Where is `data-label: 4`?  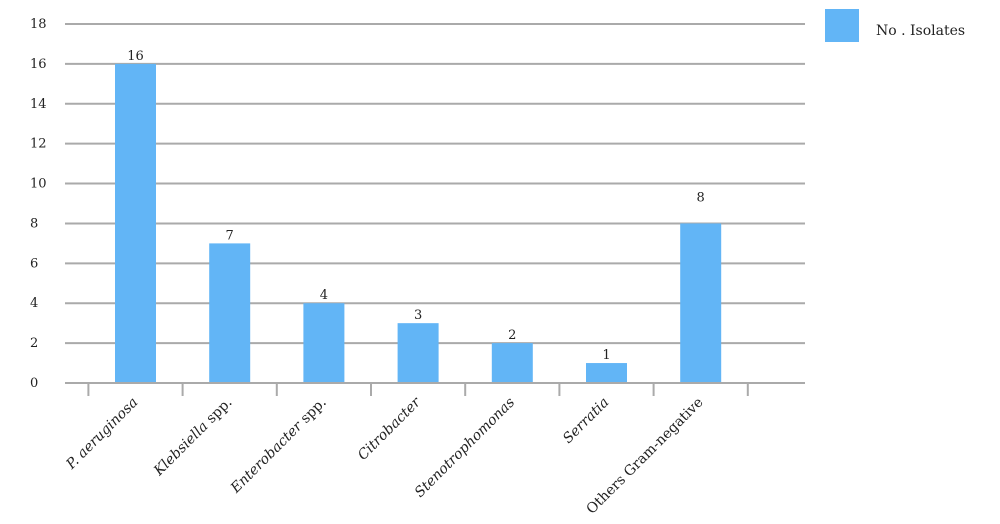
data-label: 4 is located at coordinates (324, 295).